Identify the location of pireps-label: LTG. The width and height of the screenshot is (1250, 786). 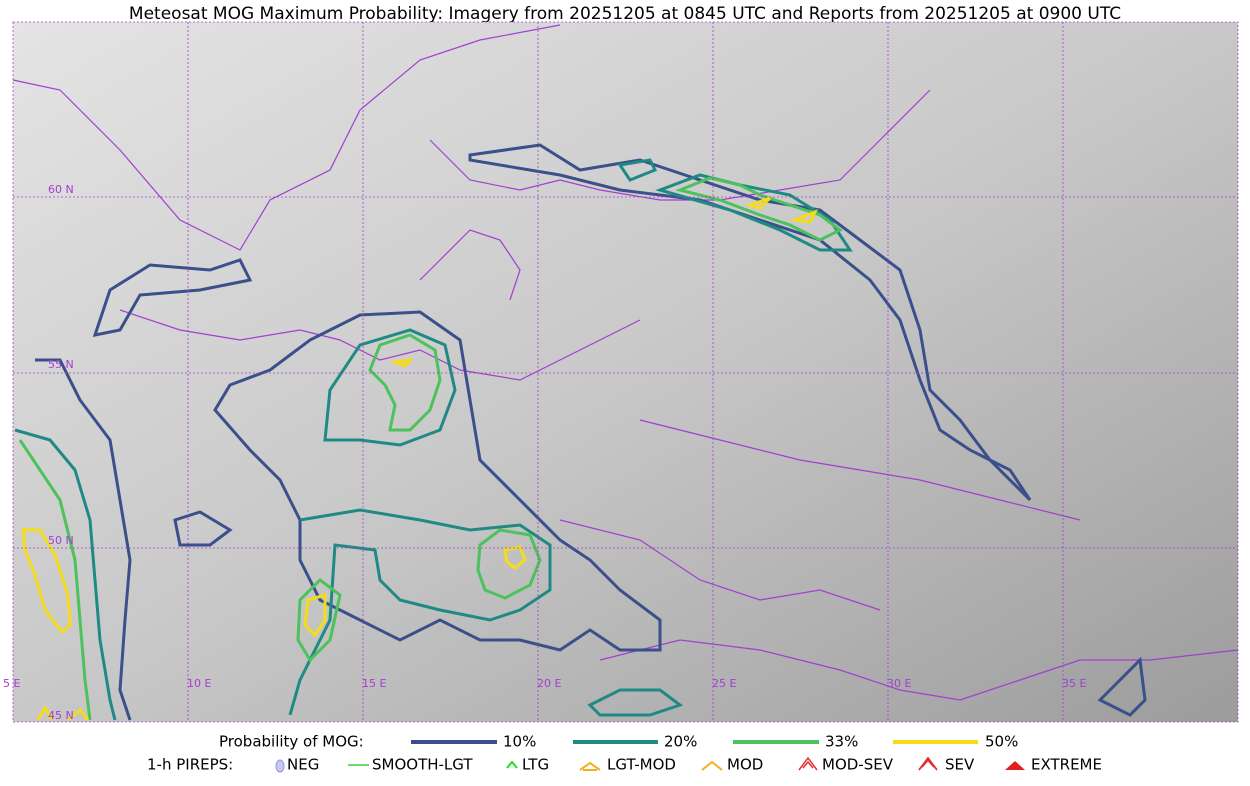
(535, 765).